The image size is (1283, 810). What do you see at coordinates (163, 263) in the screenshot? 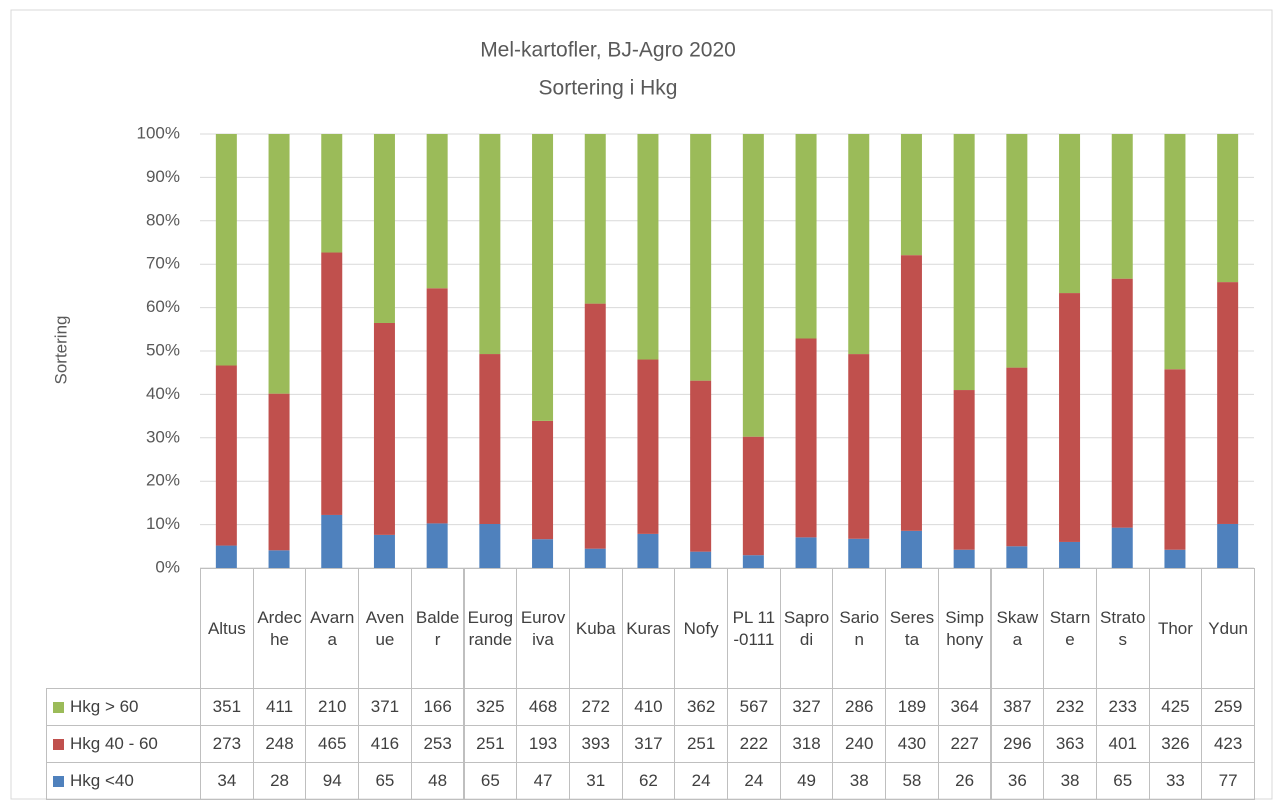
I see `y-tick-label: 70%` at bounding box center [163, 263].